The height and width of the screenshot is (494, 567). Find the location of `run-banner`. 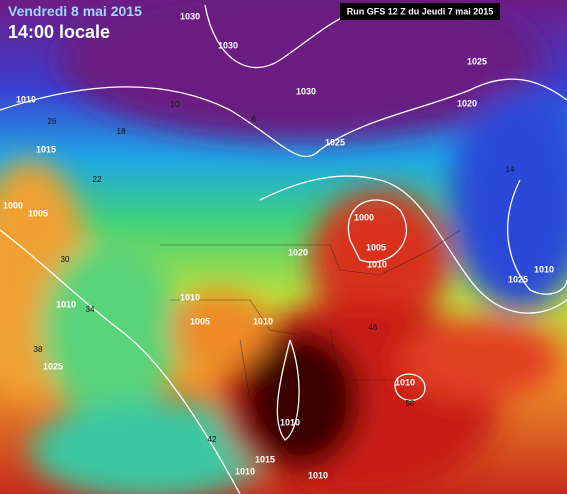

run-banner is located at coordinates (420, 11).